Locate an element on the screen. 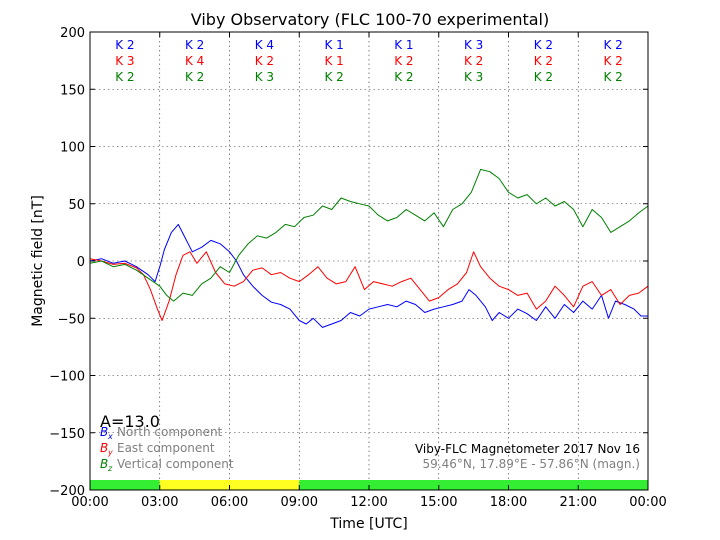 The width and height of the screenshot is (720, 540). y-tick-label: −50 is located at coordinates (71, 319).